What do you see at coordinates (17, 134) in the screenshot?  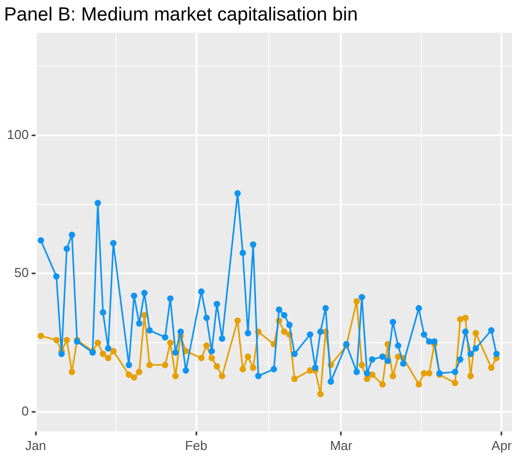 I see `y-tick-label: 100` at bounding box center [17, 134].